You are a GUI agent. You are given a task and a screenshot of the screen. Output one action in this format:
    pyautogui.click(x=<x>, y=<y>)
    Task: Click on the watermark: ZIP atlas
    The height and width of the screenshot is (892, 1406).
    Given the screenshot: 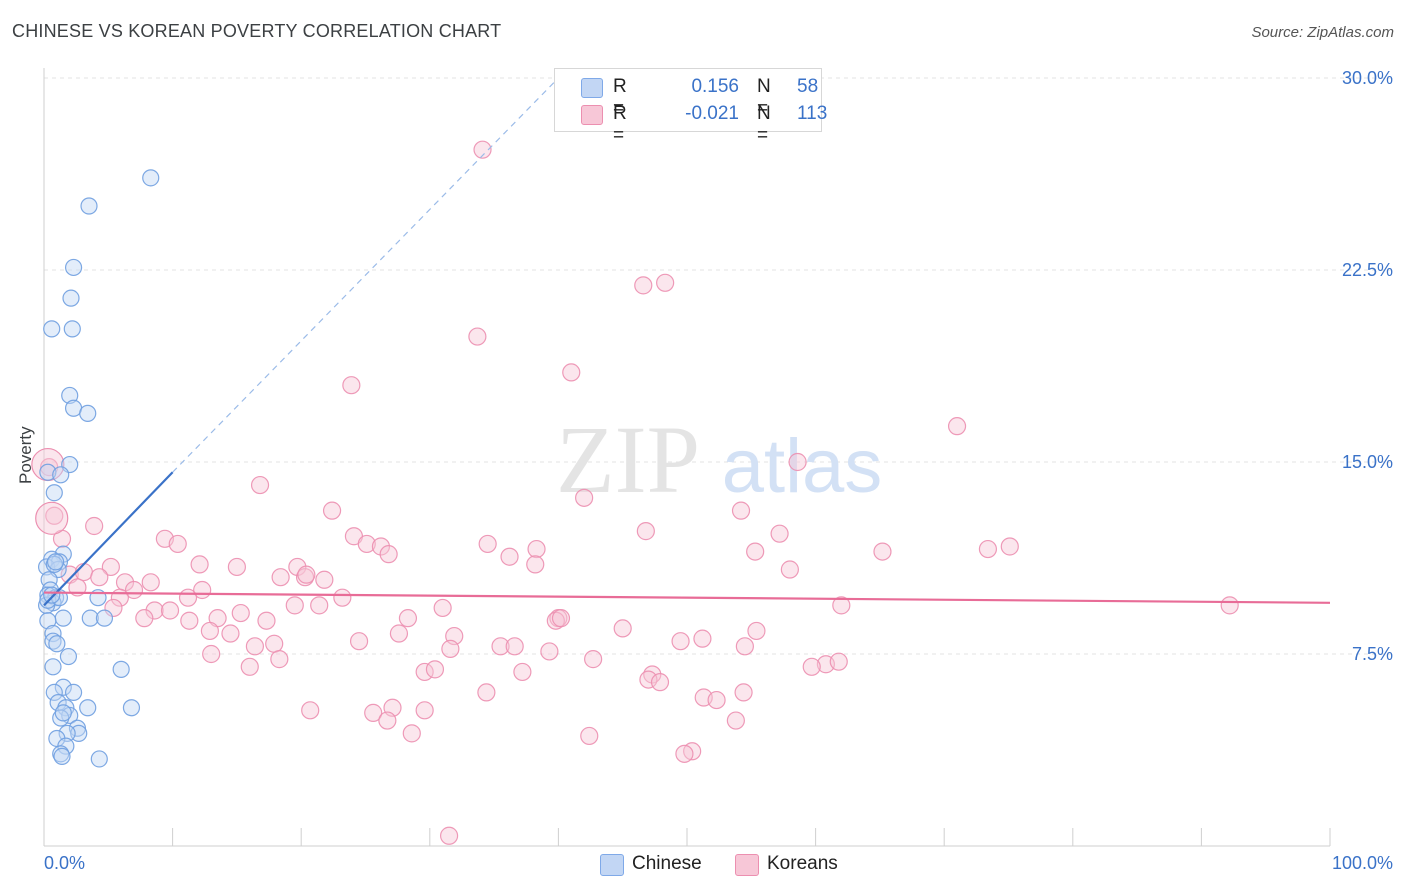 What is the action you would take?
    pyautogui.click(x=719, y=459)
    